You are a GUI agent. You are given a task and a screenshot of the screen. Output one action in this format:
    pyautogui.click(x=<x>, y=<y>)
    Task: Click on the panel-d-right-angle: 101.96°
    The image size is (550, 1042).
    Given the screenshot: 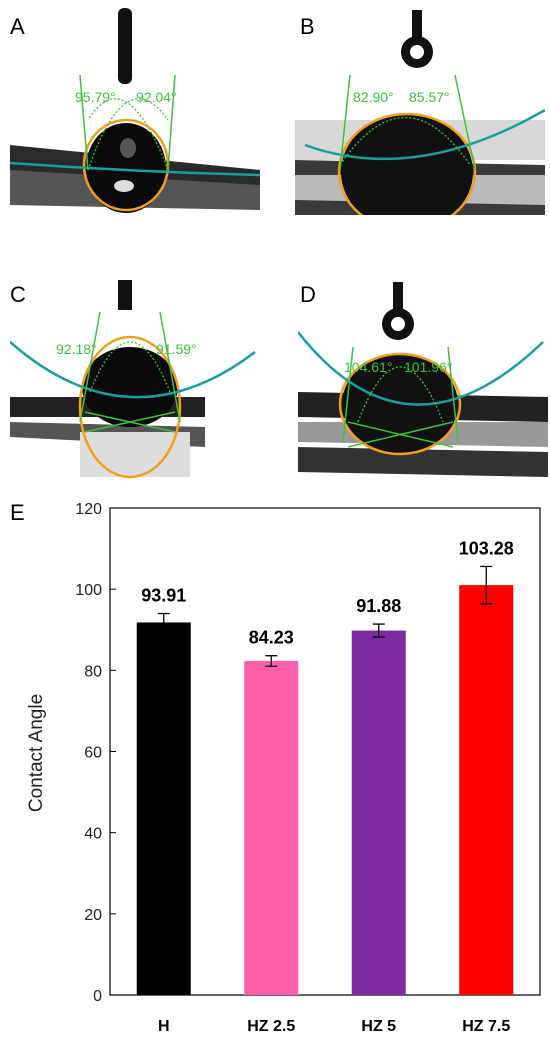 What is the action you would take?
    pyautogui.click(x=428, y=367)
    